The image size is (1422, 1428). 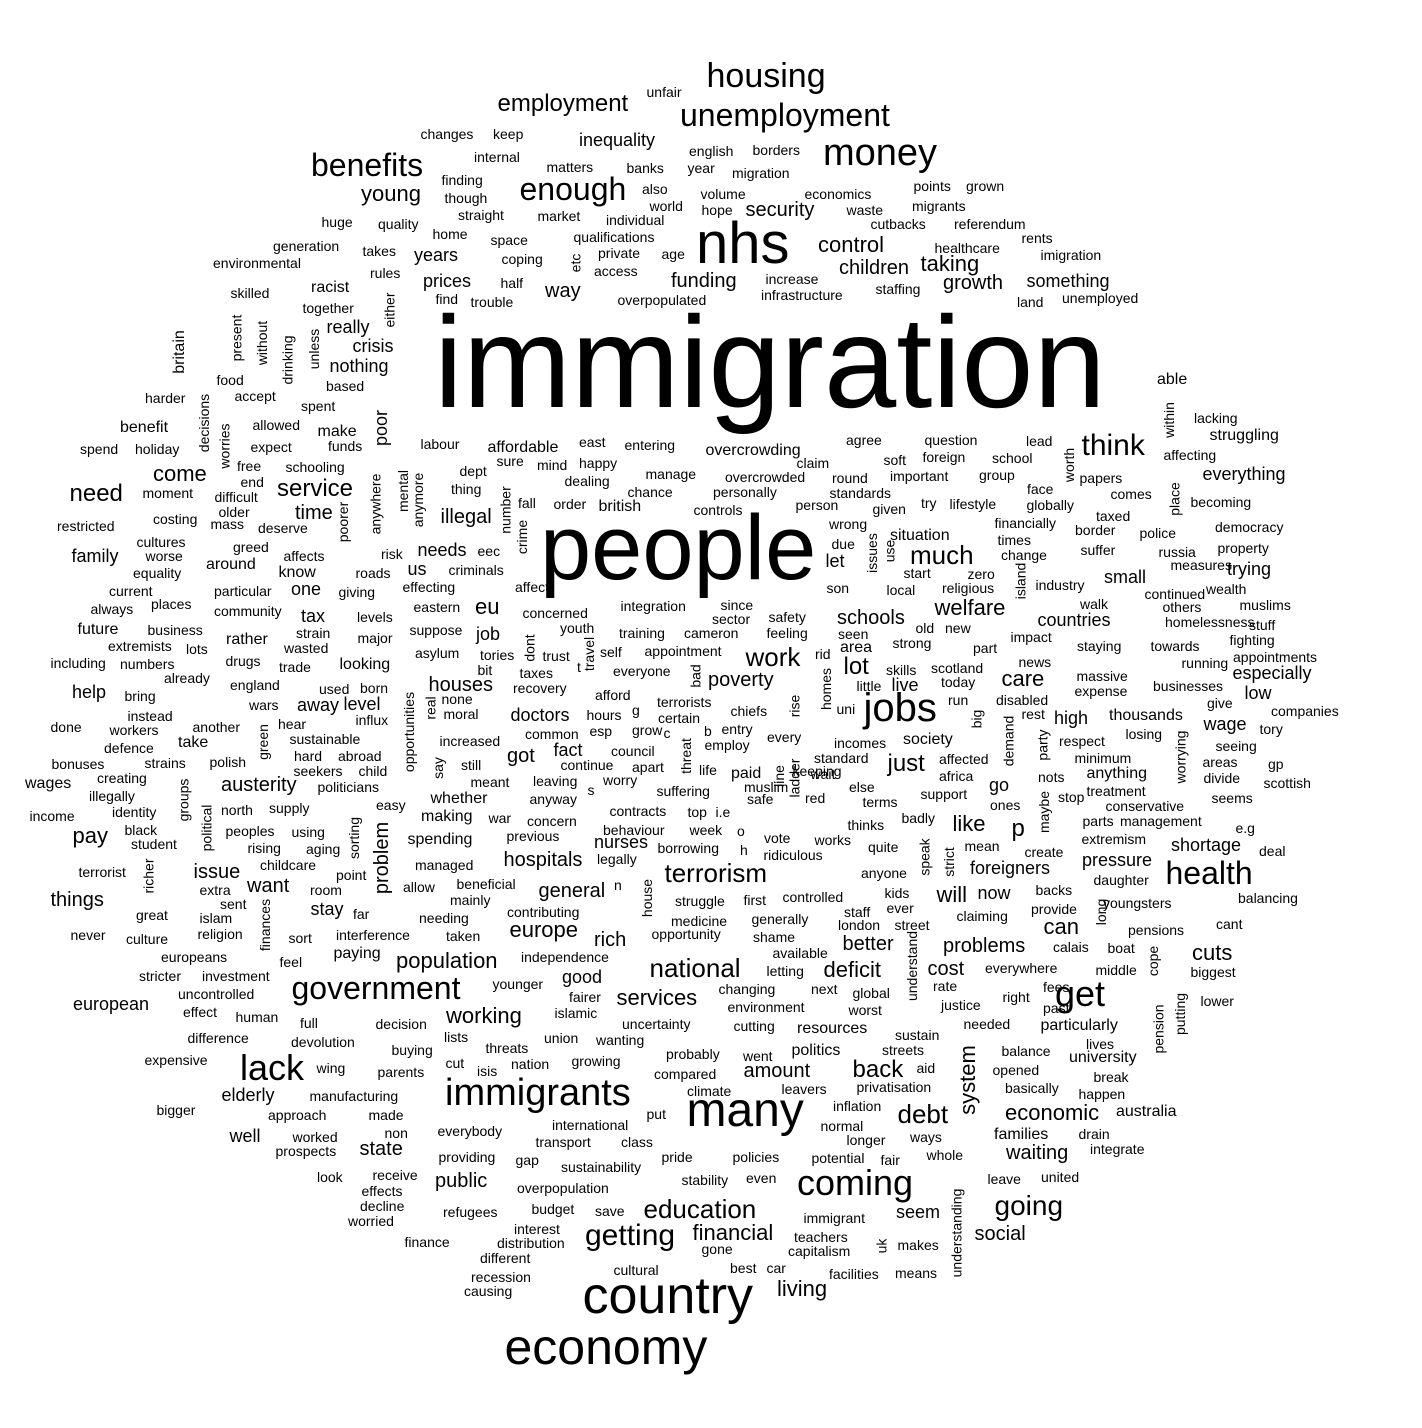 I want to click on word-impact: impact, so click(x=1031, y=637).